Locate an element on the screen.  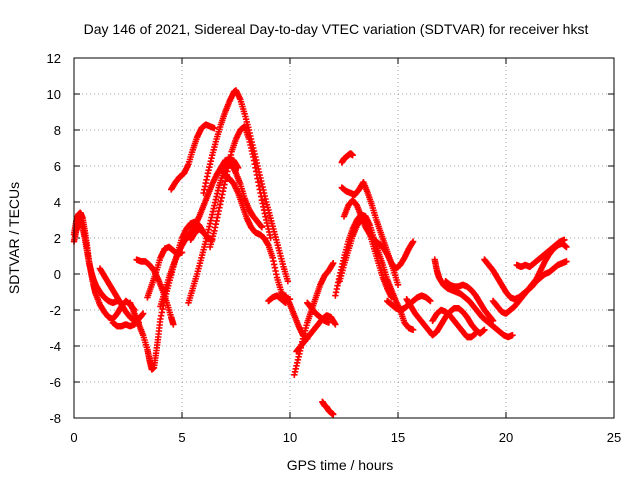
series-arc-ag is located at coordinates (540, 253).